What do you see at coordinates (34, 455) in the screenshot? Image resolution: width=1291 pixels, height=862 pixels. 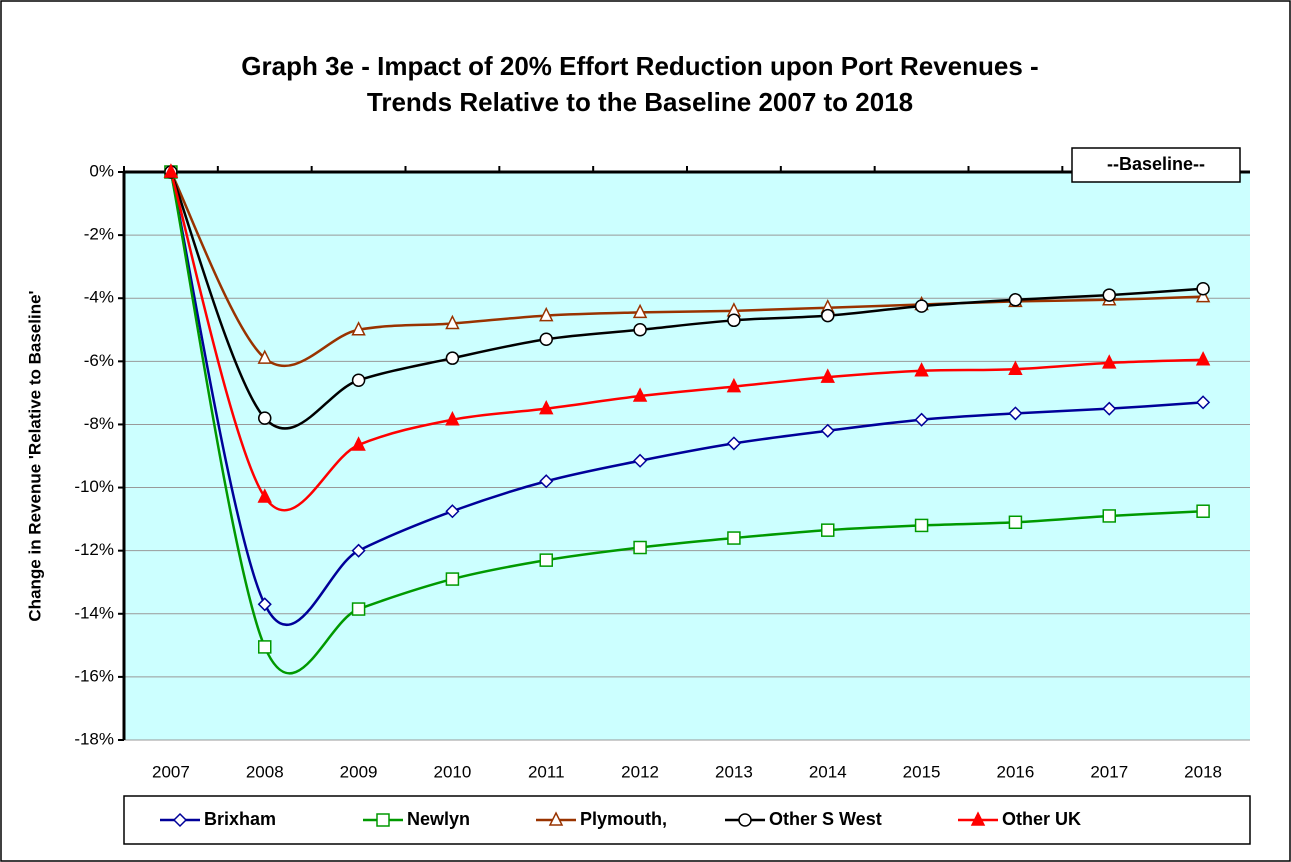 I see `y-axis-label: Change in Revenue 'Relative to Baseline'` at bounding box center [34, 455].